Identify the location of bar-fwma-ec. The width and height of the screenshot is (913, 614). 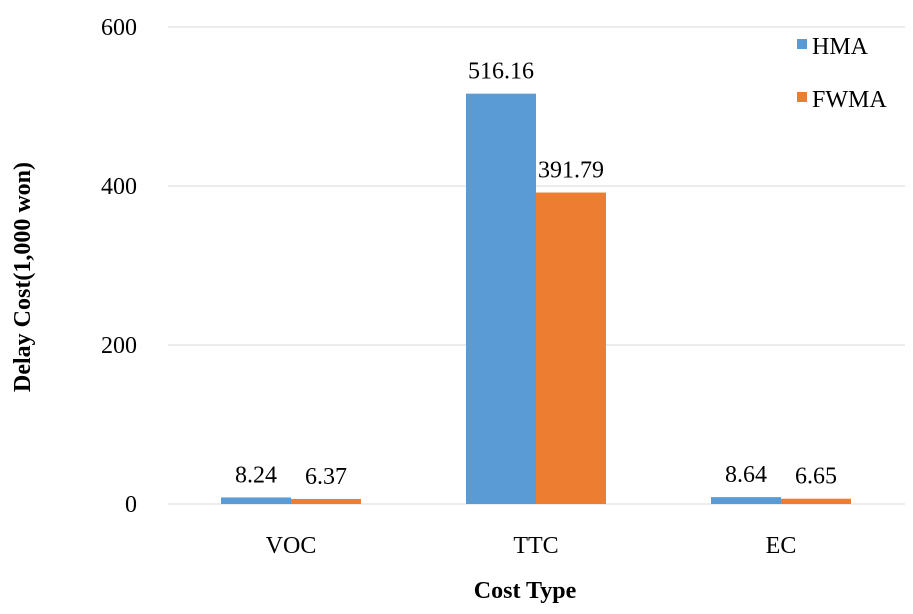
(816, 501).